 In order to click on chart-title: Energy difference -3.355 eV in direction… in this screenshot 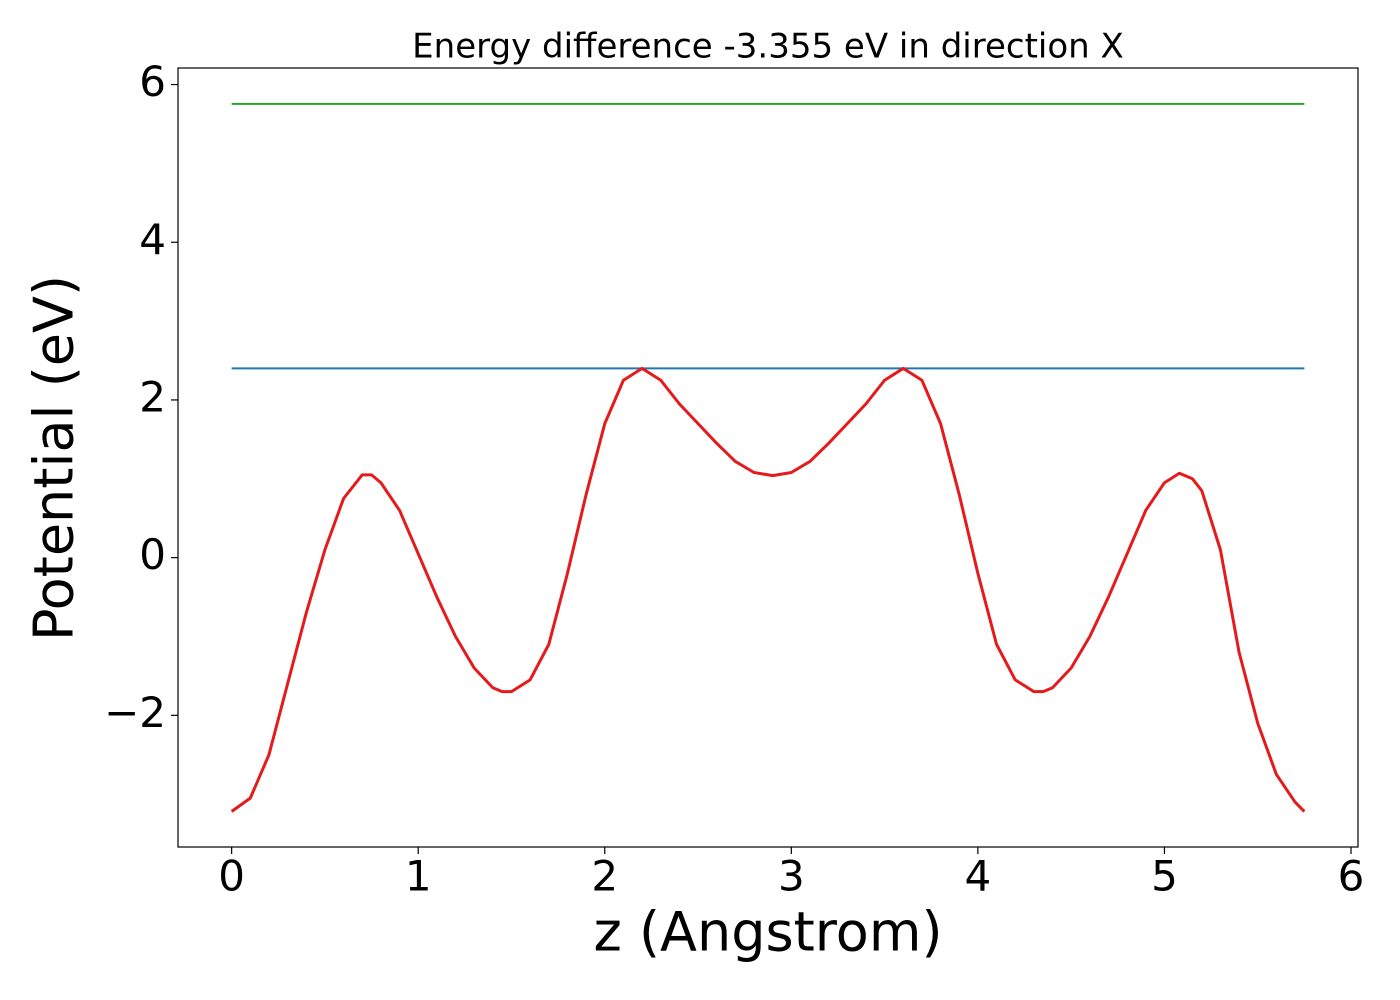, I will do `click(768, 47)`.